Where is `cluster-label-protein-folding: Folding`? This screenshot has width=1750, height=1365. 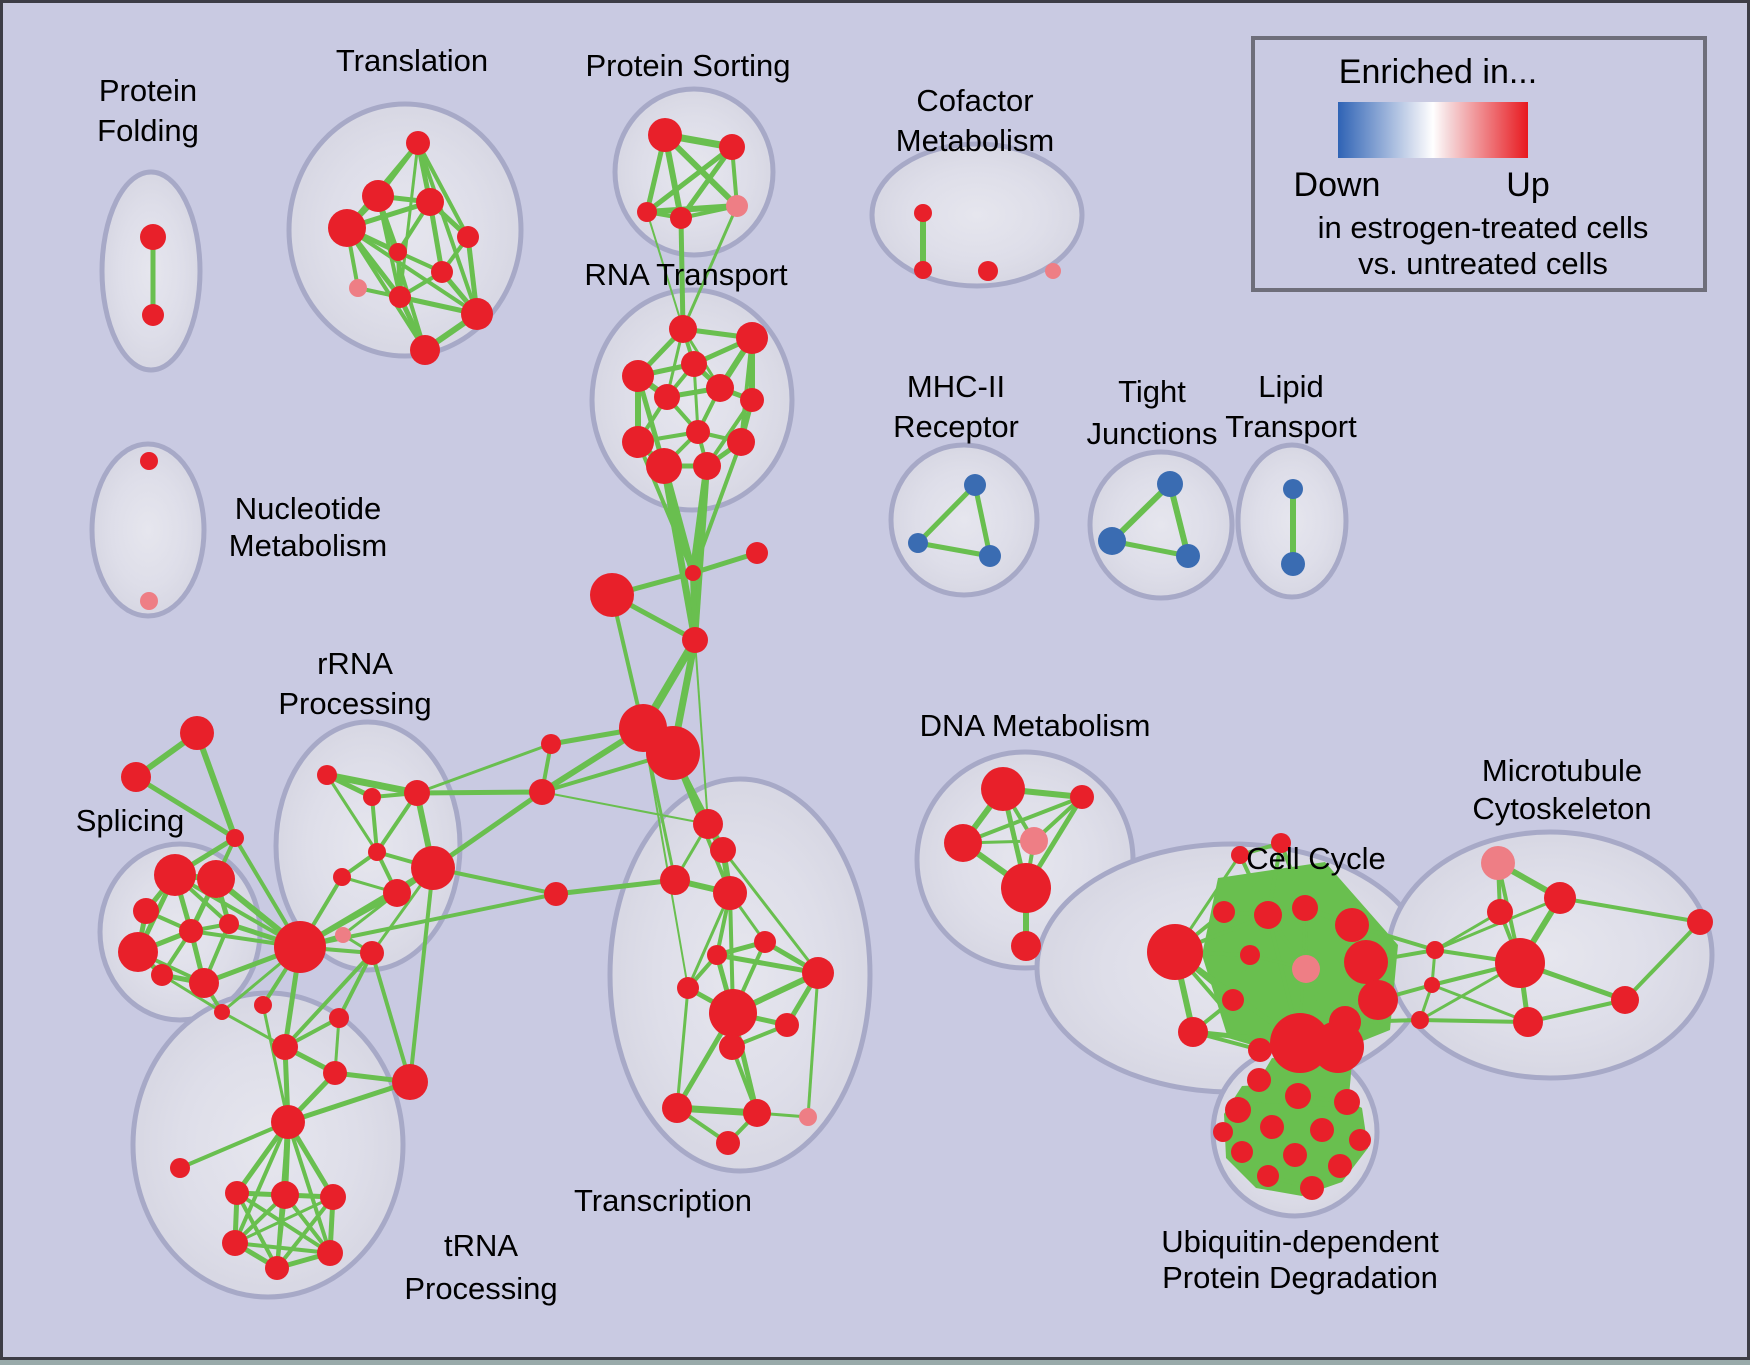 cluster-label-protein-folding: Folding is located at coordinates (148, 130).